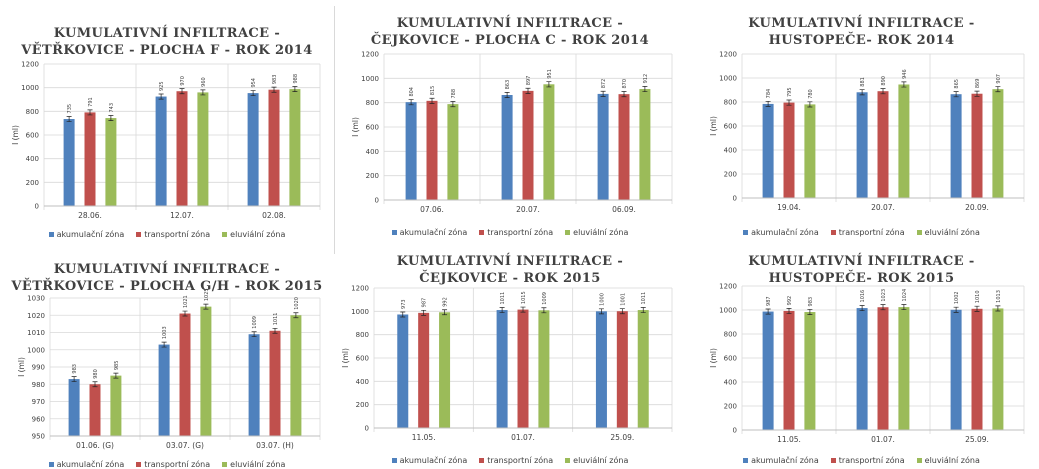  What do you see at coordinates (36, 316) in the screenshot?
I see `y-tick-label: 1020` at bounding box center [36, 316].